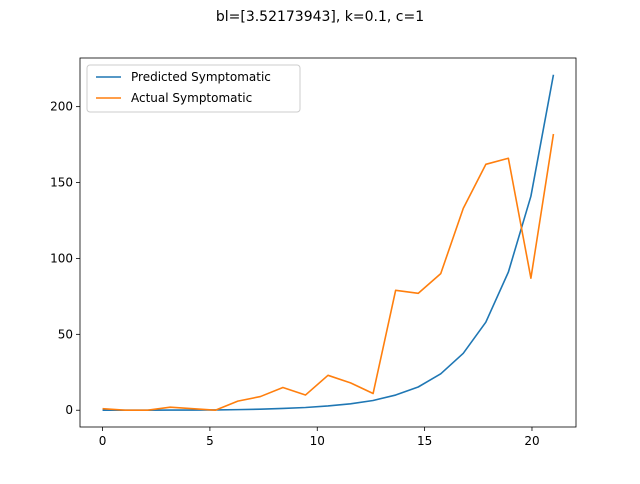 The height and width of the screenshot is (484, 640). What do you see at coordinates (210, 441) in the screenshot?
I see `x-tick-label: 5` at bounding box center [210, 441].